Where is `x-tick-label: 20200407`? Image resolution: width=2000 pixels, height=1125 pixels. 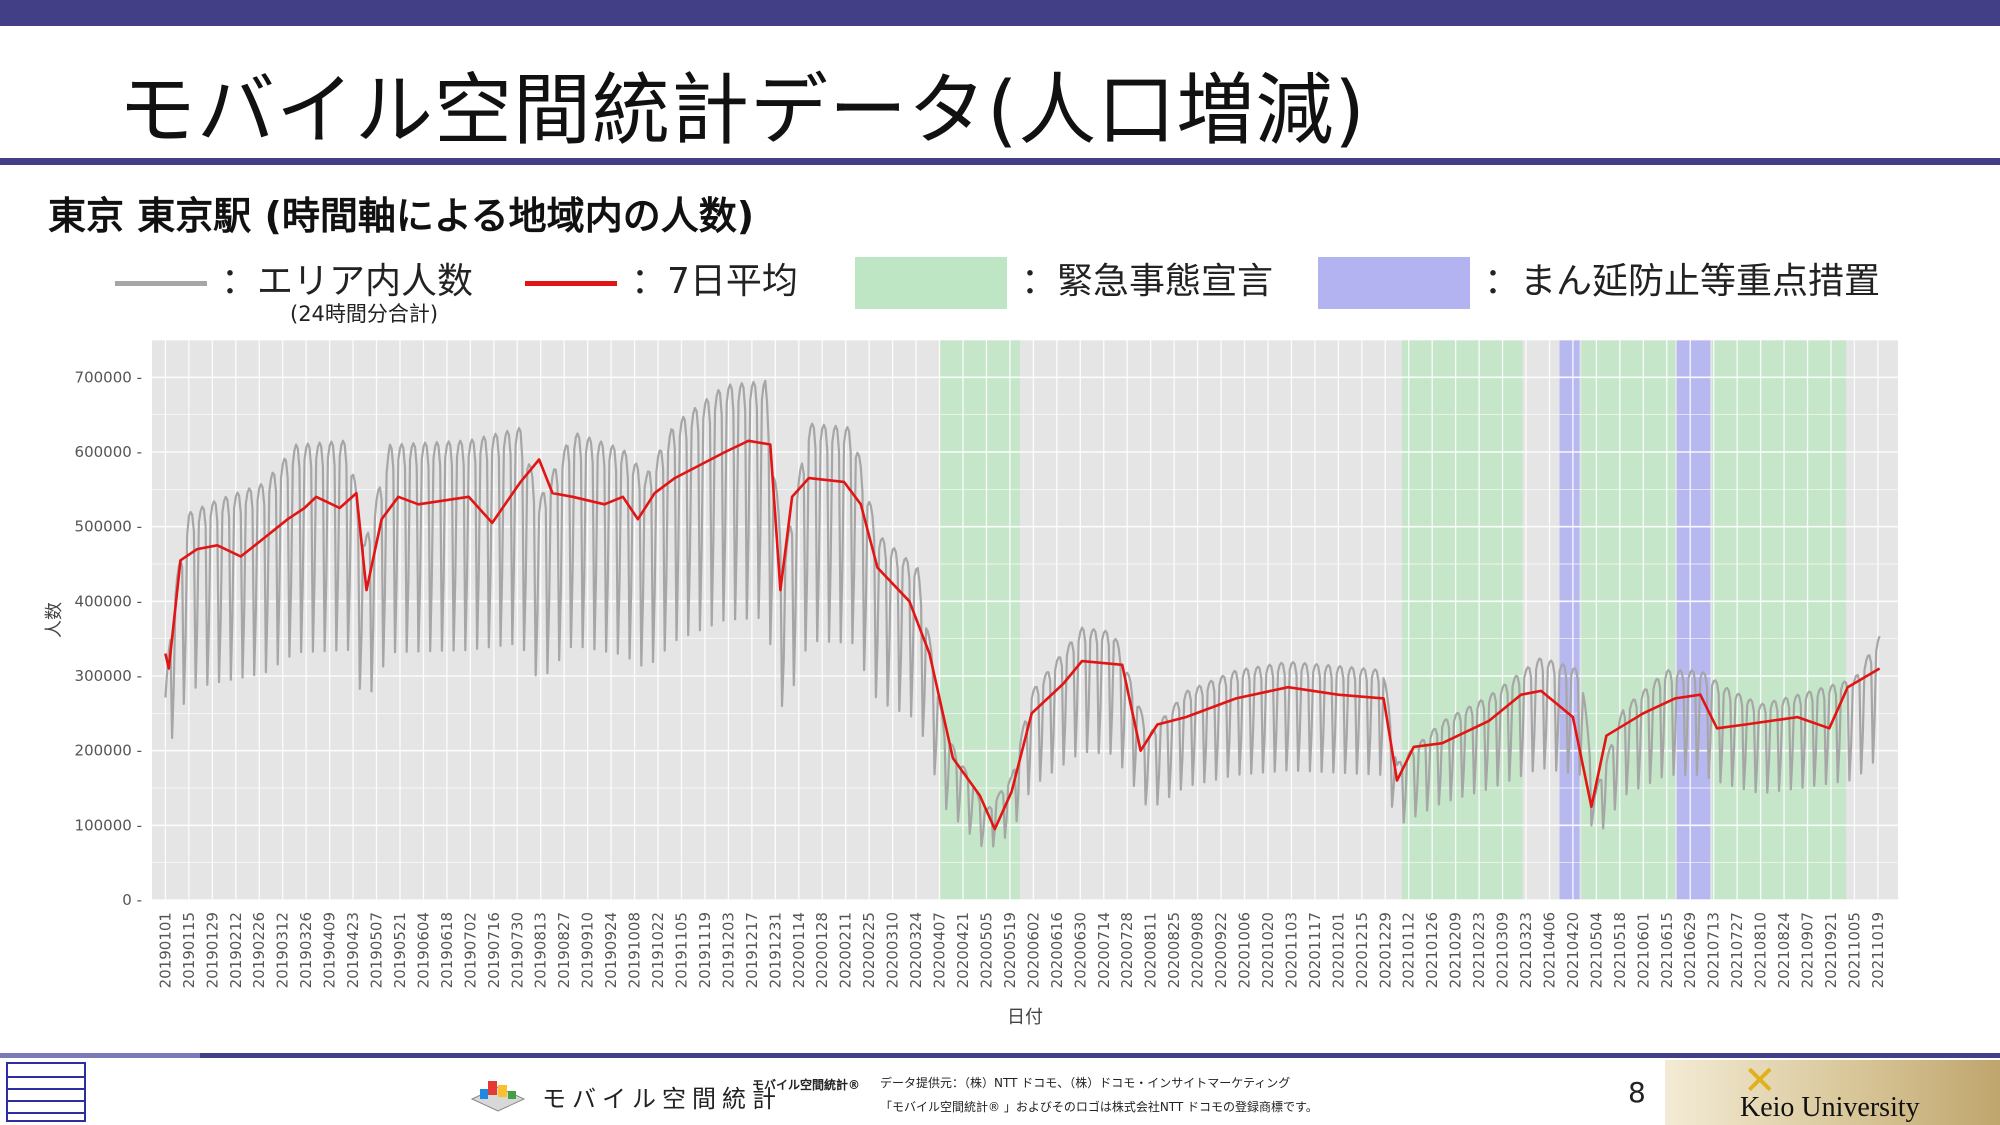
x-tick-label: 20200407 is located at coordinates (940, 950).